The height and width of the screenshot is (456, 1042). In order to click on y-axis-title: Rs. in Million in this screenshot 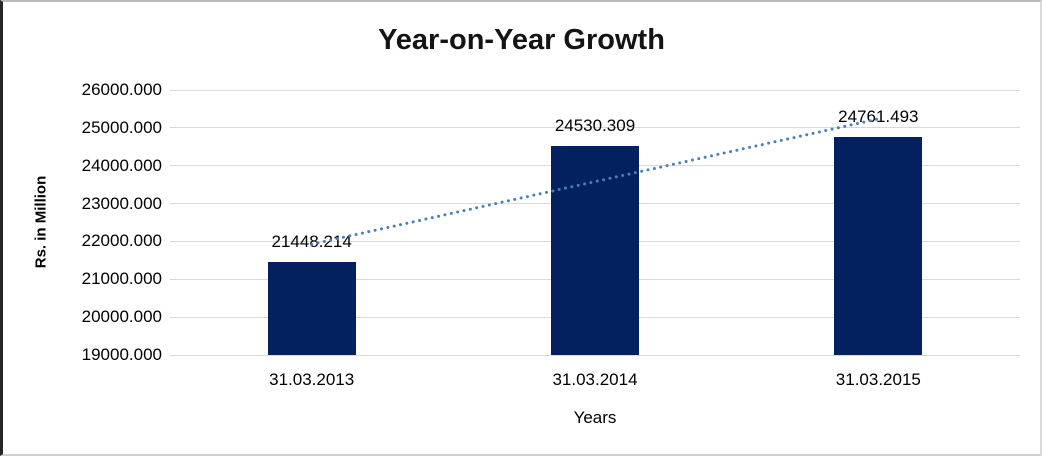, I will do `click(41, 222)`.